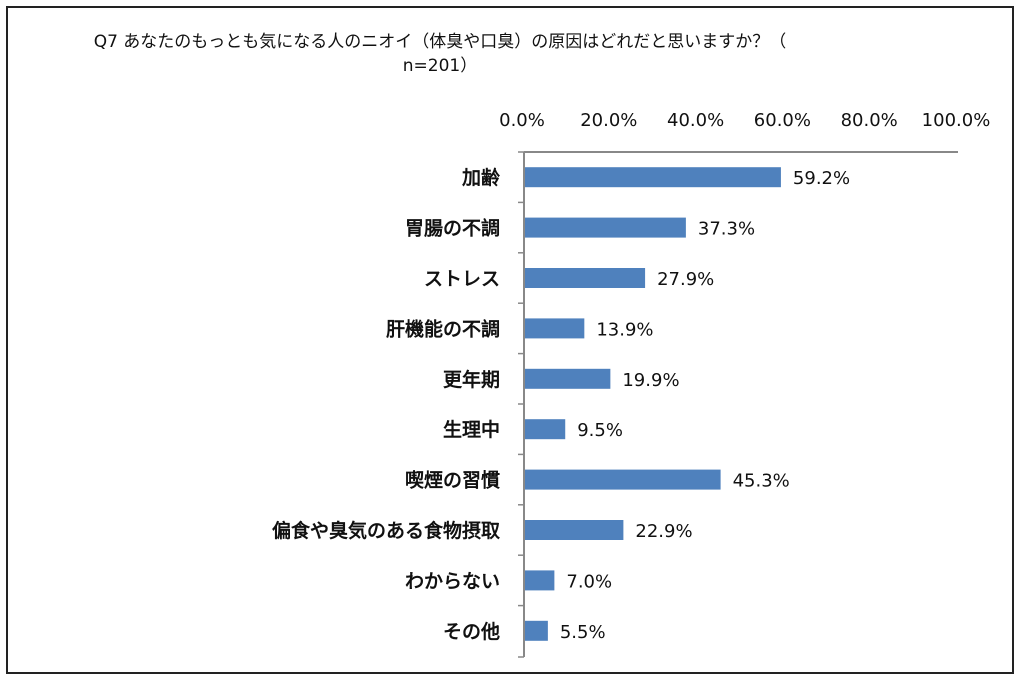 The height and width of the screenshot is (683, 1024). Describe the element at coordinates (782, 120) in the screenshot. I see `x-tick-label: 60.0%` at that location.